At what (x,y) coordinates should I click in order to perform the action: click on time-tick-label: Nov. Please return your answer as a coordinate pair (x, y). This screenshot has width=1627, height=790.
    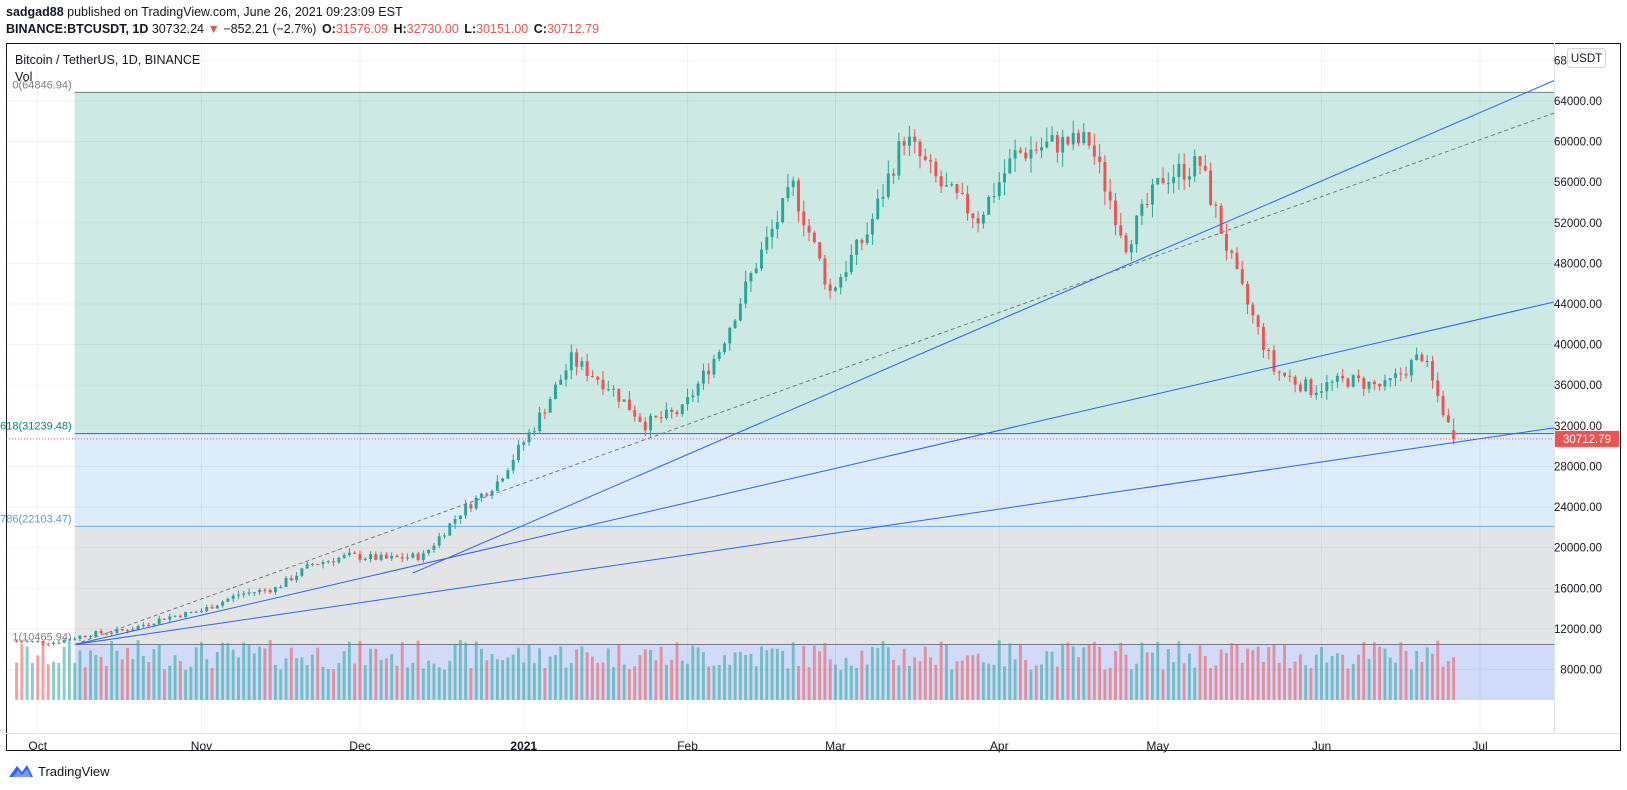
    Looking at the image, I should click on (201, 746).